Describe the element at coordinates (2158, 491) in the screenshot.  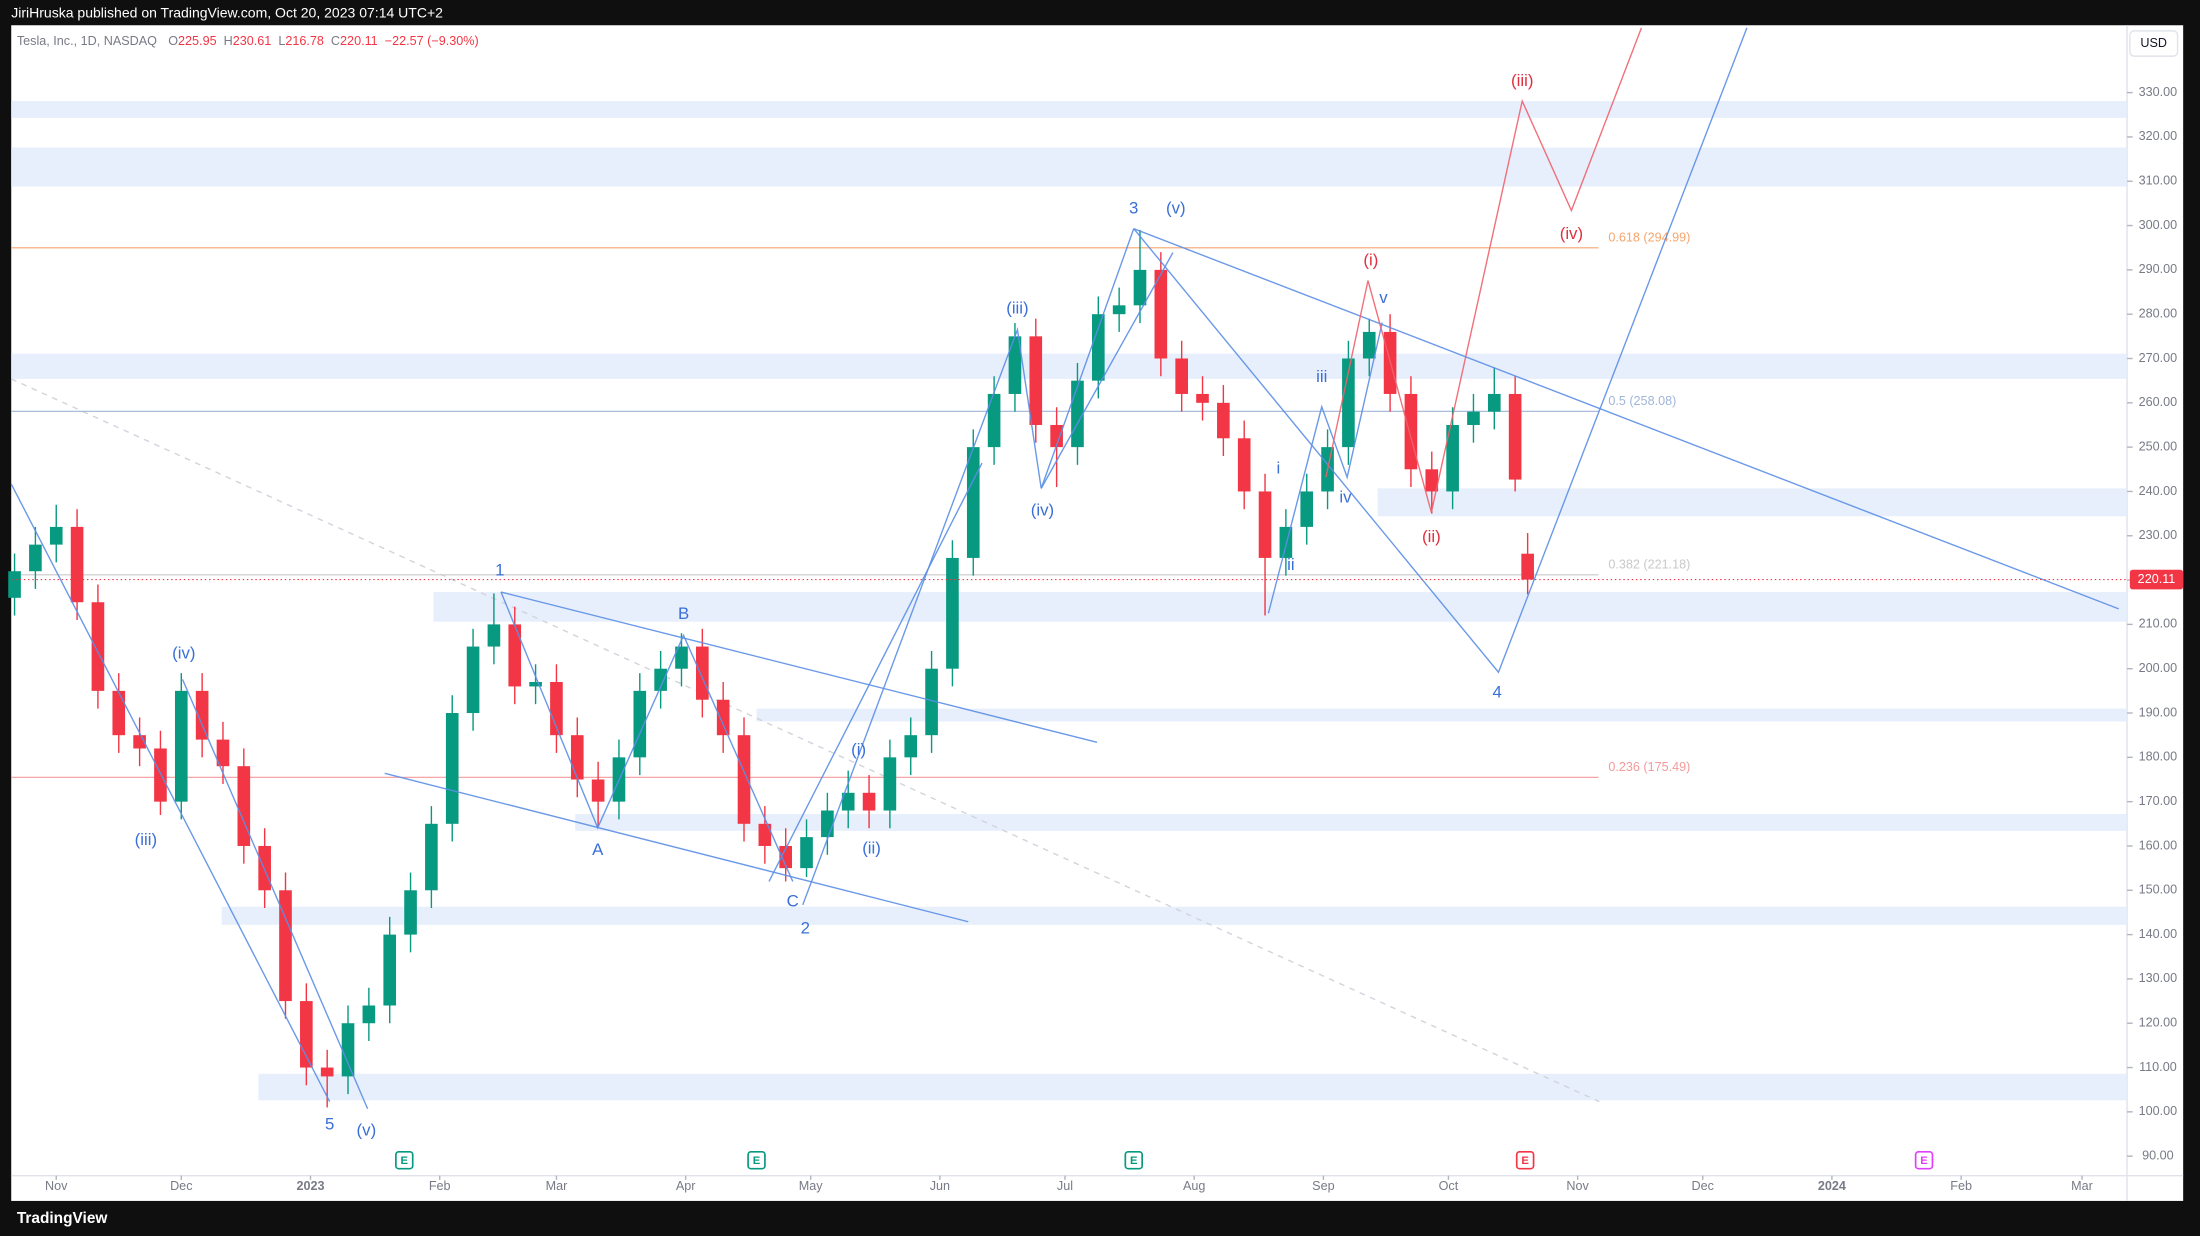
I see `y-tick-label: 240.00` at that location.